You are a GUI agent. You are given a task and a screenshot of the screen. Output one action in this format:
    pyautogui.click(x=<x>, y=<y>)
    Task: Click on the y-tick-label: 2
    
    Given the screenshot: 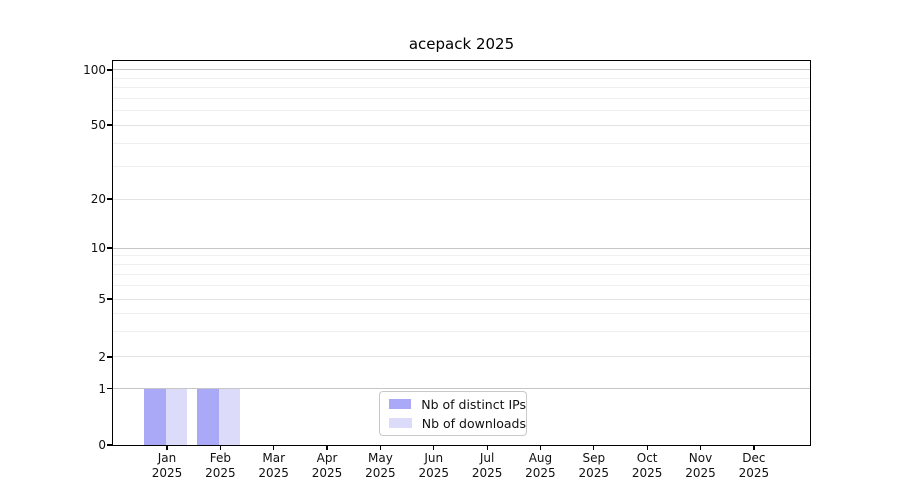 What is the action you would take?
    pyautogui.click(x=102, y=356)
    